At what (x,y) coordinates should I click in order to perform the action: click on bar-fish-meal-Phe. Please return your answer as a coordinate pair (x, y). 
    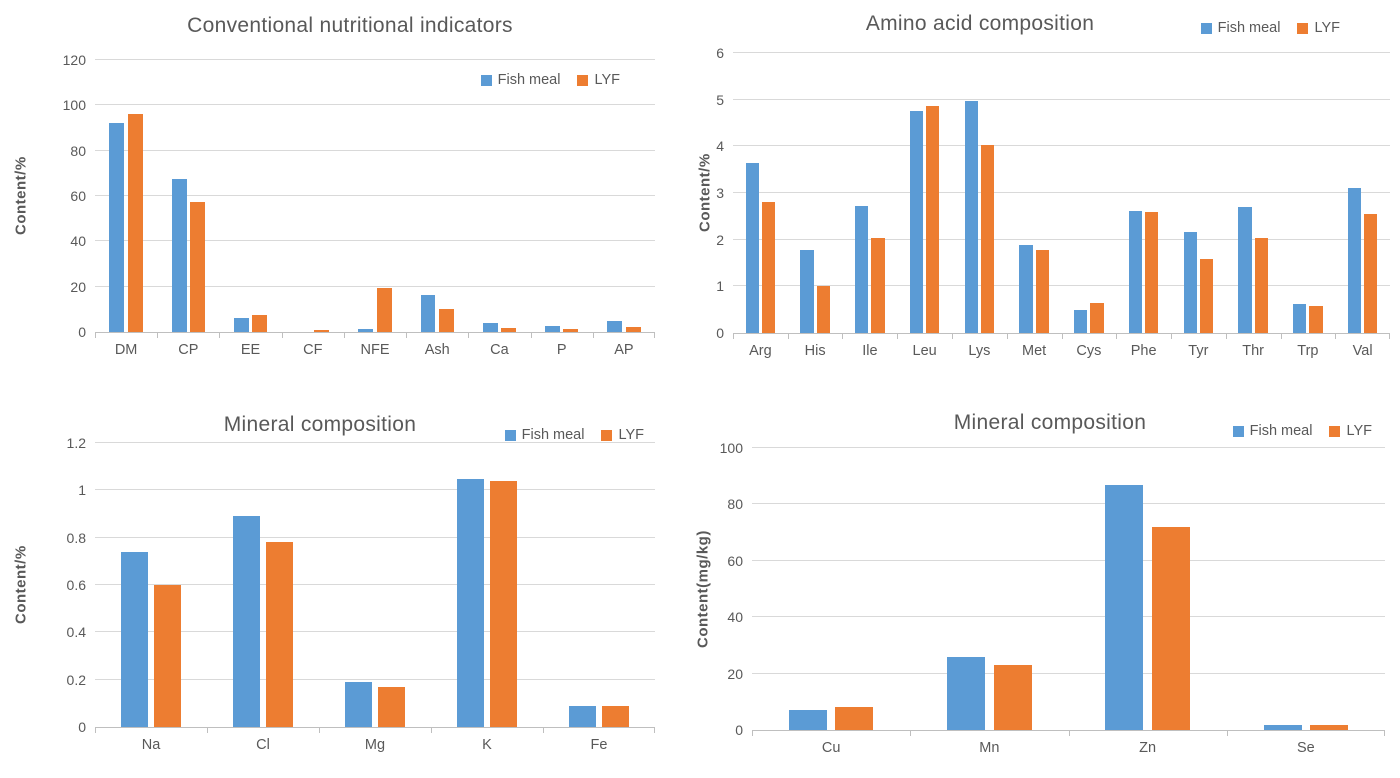
    Looking at the image, I should click on (1135, 271).